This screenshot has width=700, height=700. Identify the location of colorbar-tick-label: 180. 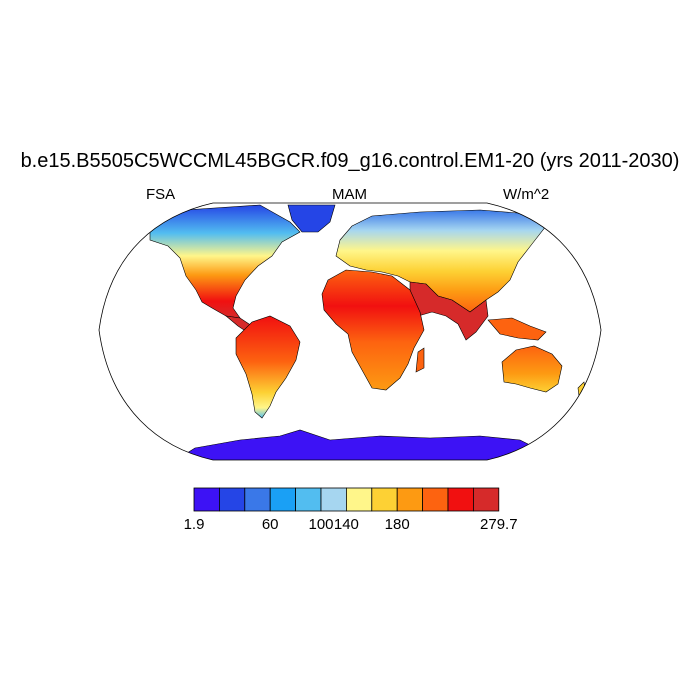
(397, 524).